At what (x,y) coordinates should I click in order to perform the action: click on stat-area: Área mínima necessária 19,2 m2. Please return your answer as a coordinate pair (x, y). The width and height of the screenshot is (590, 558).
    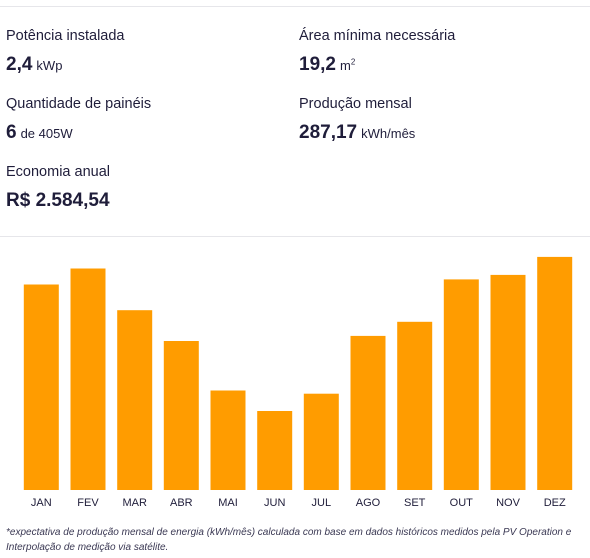
    Looking at the image, I should click on (377, 52).